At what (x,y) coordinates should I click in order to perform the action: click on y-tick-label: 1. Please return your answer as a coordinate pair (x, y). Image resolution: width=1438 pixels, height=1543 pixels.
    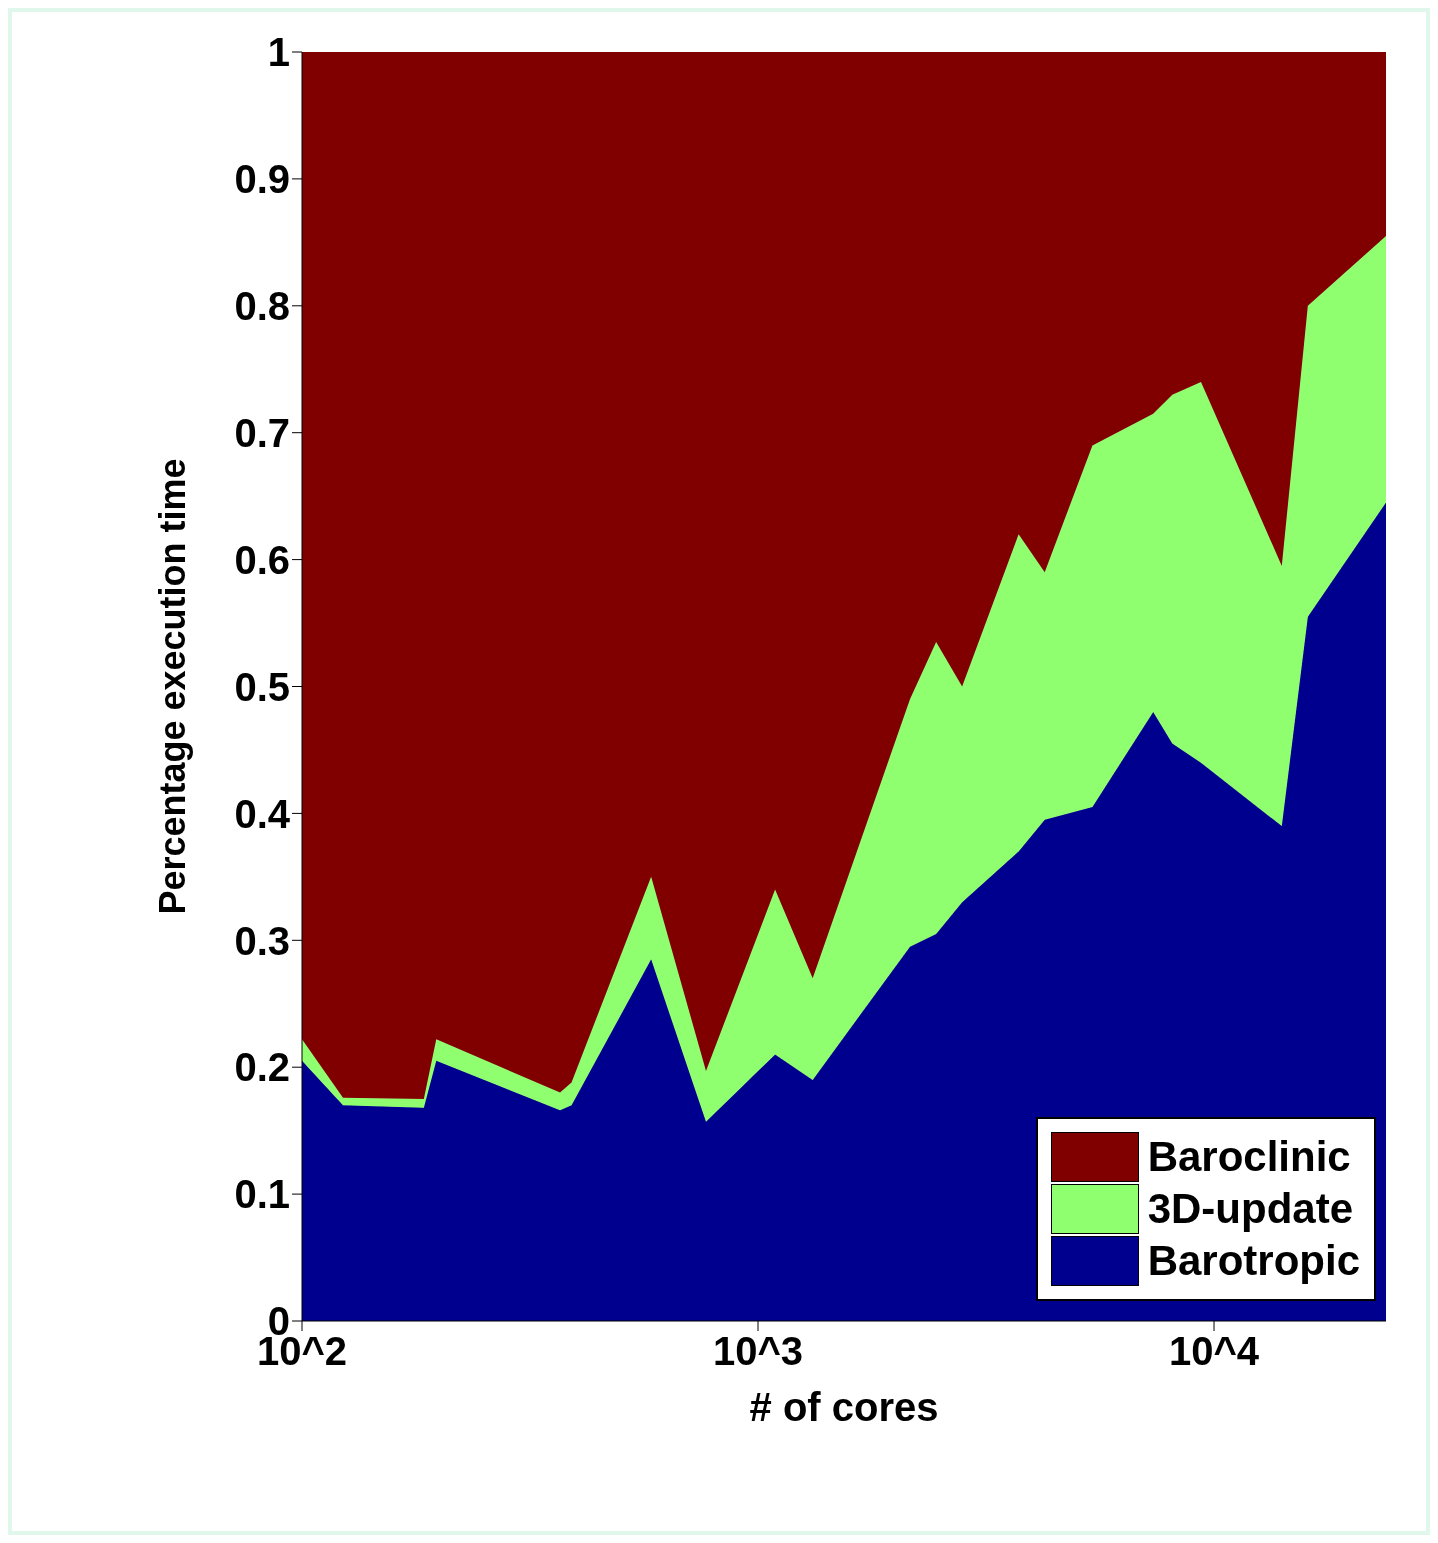
    Looking at the image, I should click on (278, 52).